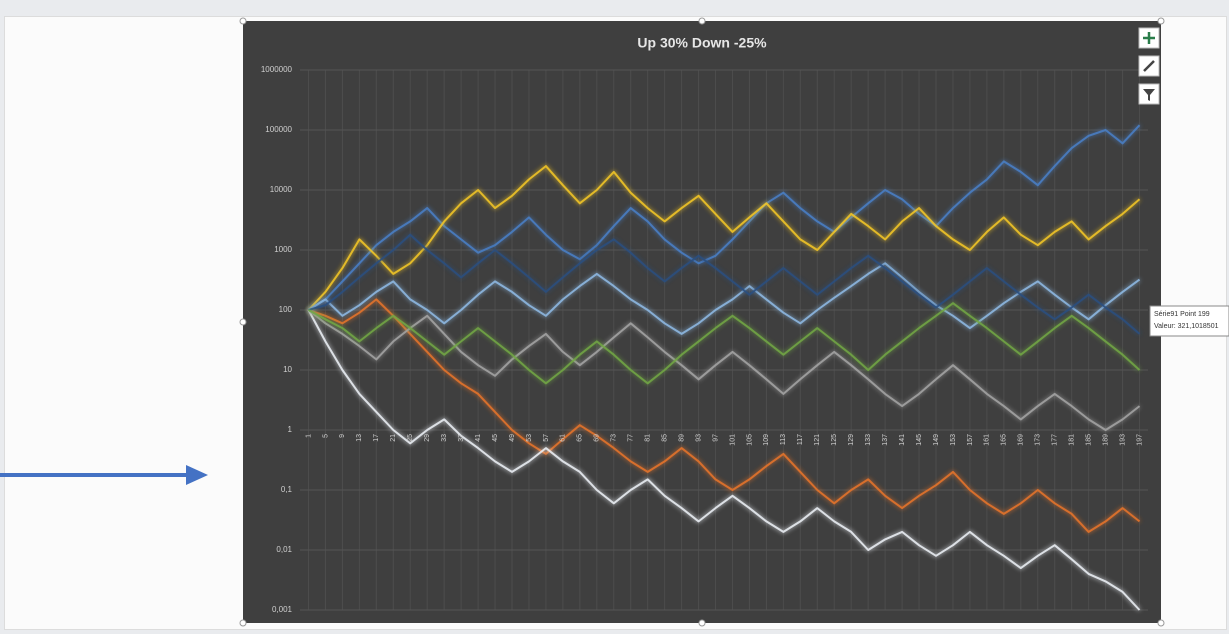 This screenshot has height=634, width=1229. I want to click on y-tick-label: 1000000, so click(277, 69).